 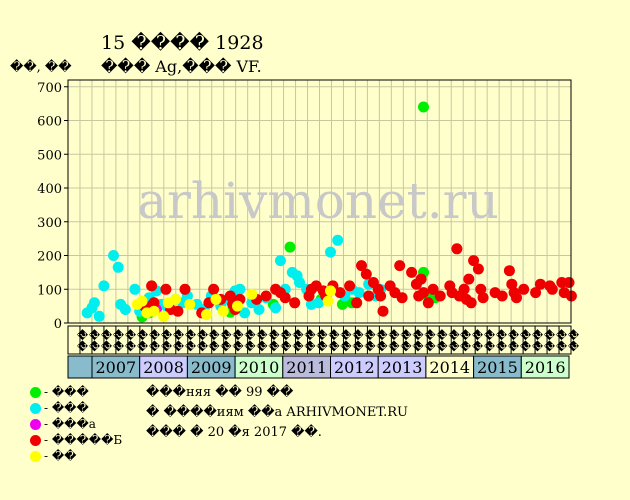 I want to click on chart-title: 15 ���� 1928, so click(x=182, y=43).